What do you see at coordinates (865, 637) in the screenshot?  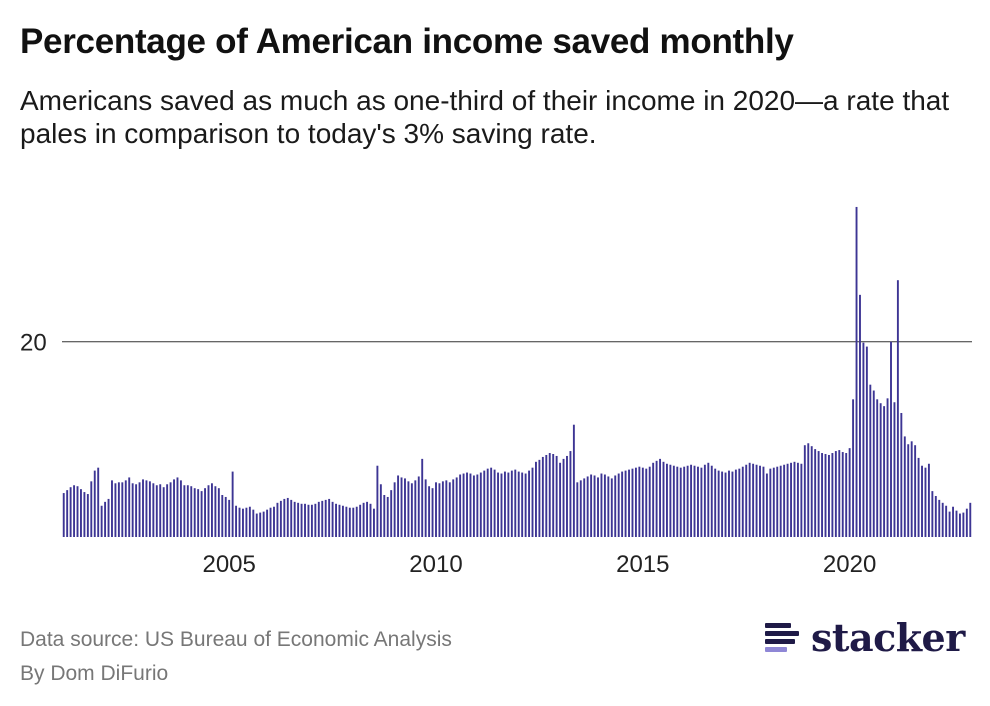 I see `stacker-logo: stacker` at bounding box center [865, 637].